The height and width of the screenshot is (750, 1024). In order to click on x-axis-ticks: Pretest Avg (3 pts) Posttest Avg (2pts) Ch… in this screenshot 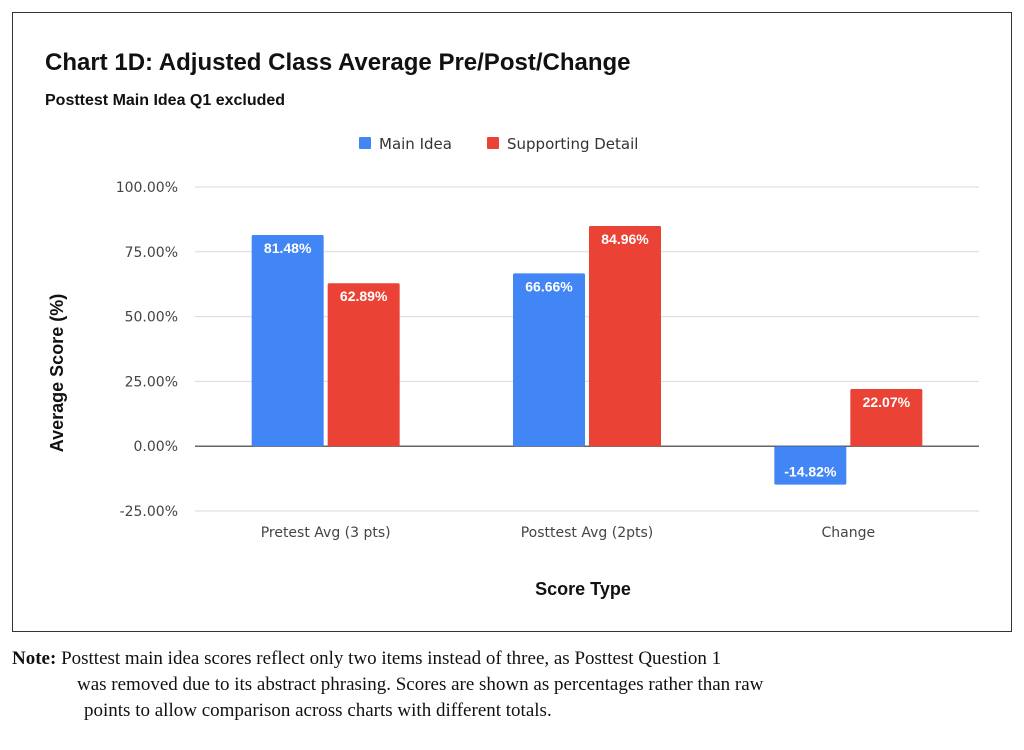, I will do `click(568, 533)`.